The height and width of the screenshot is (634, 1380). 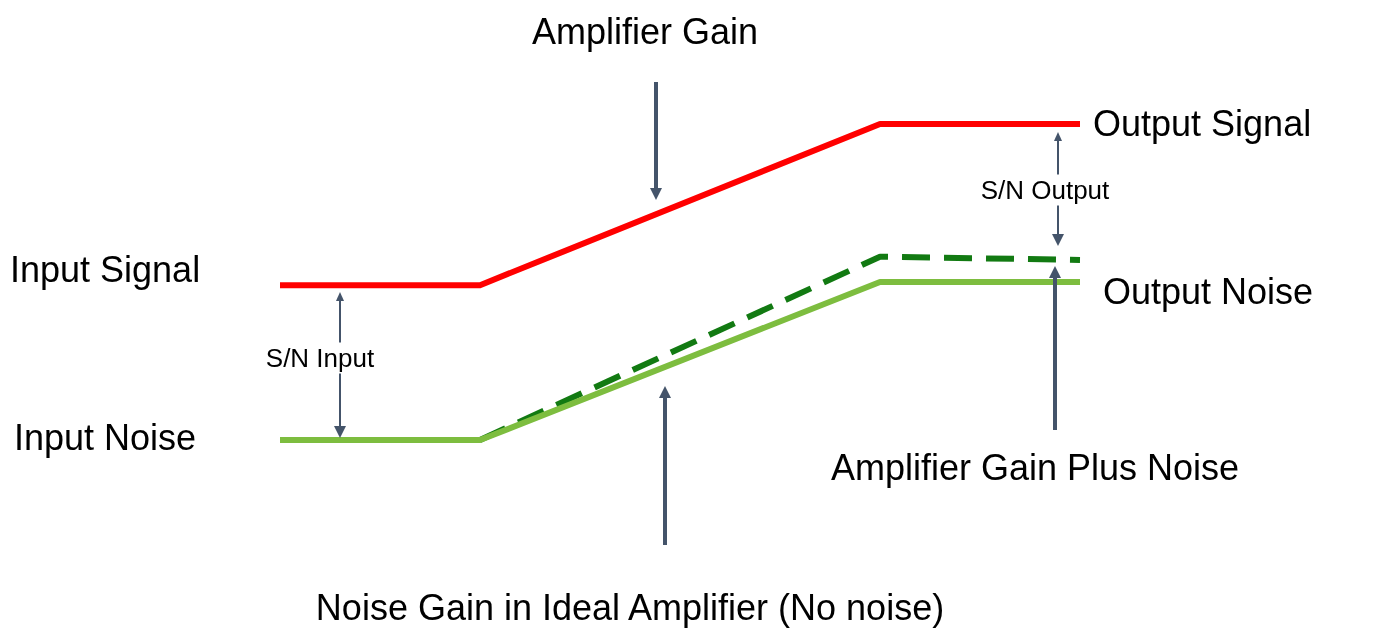 What do you see at coordinates (1202, 124) in the screenshot?
I see `annotation: Output Signal` at bounding box center [1202, 124].